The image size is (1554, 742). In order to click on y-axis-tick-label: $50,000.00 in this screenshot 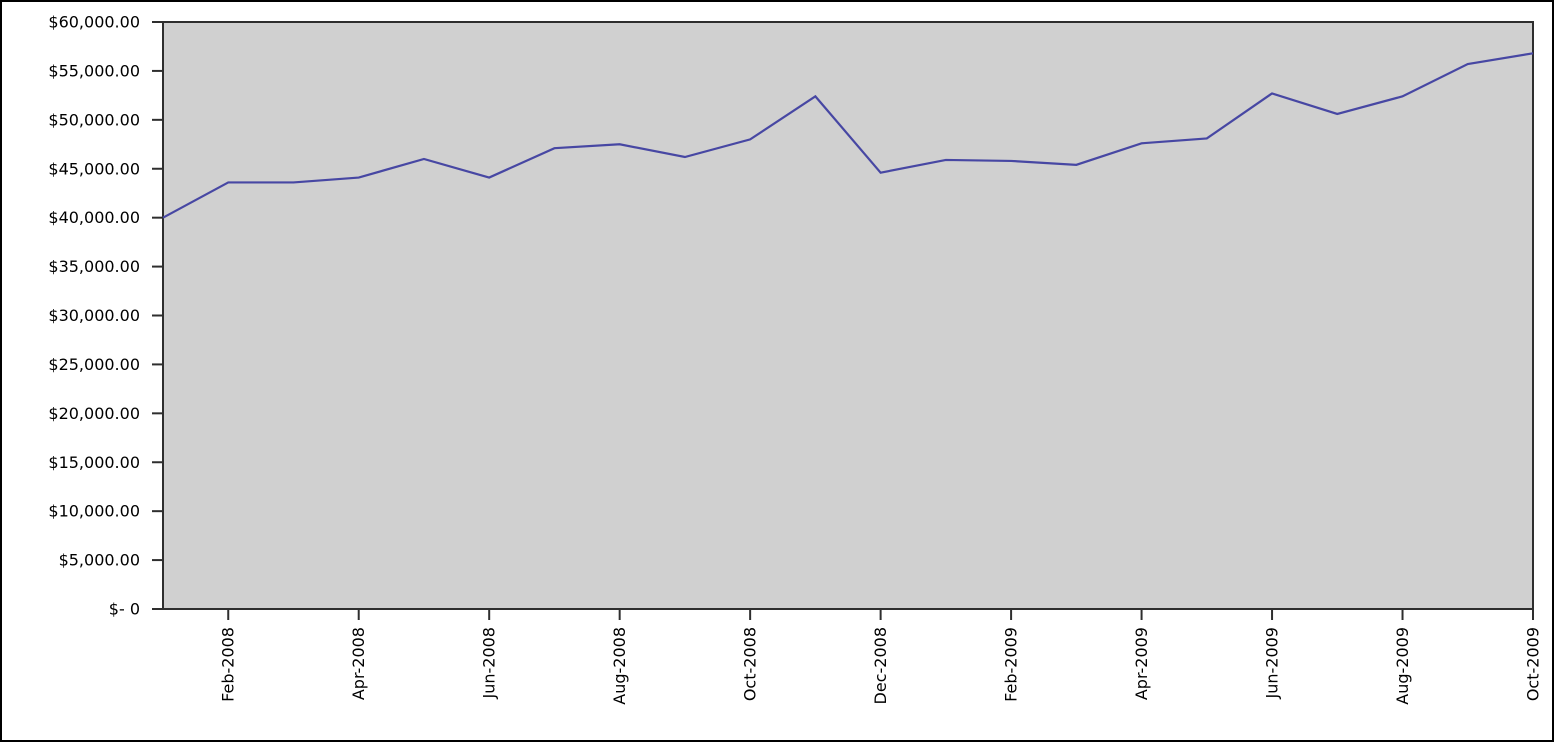, I will do `click(94, 119)`.